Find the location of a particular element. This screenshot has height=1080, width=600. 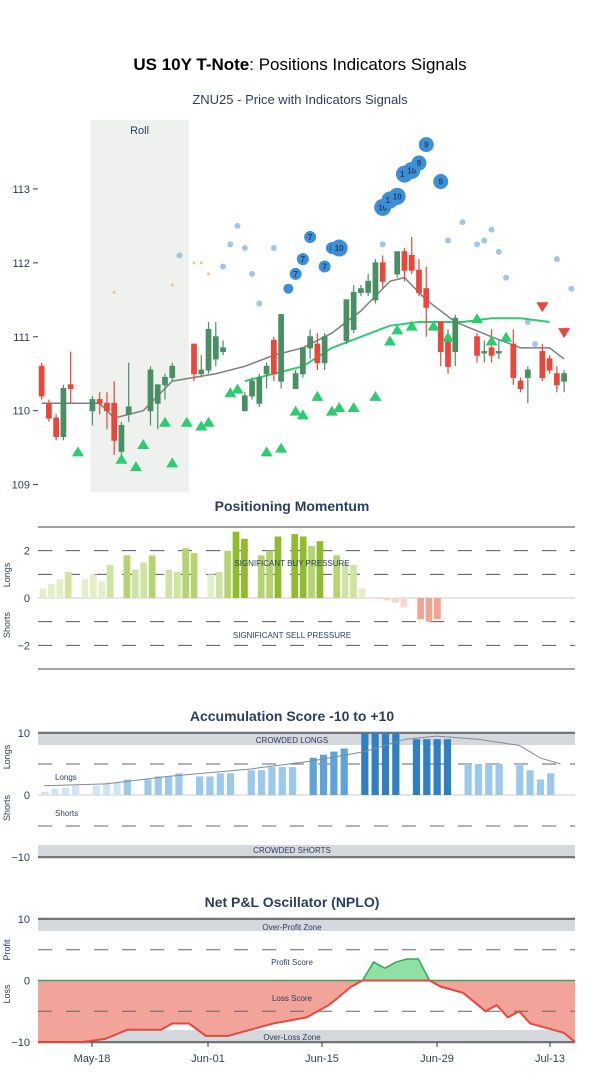

price-ytick-label: 109 is located at coordinates (21, 486).